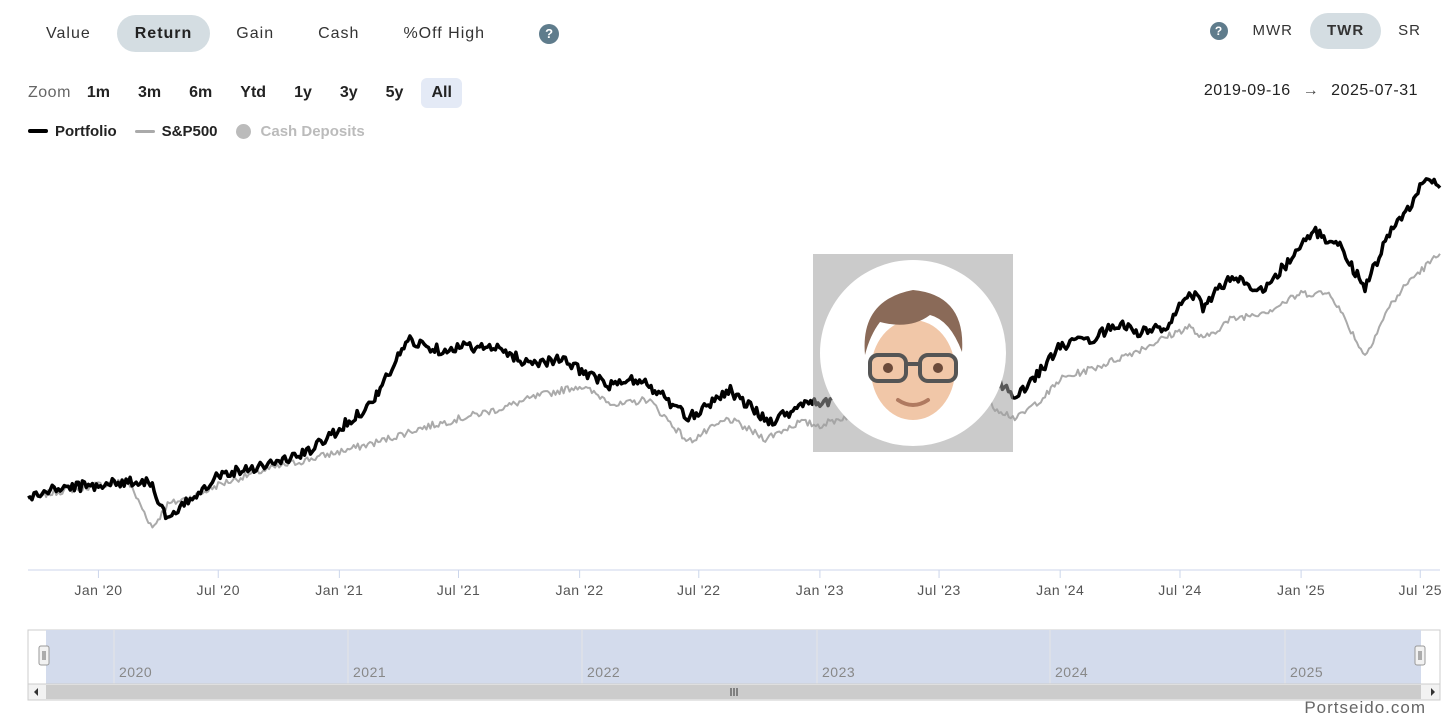  I want to click on tab-value: Value, so click(68, 33).